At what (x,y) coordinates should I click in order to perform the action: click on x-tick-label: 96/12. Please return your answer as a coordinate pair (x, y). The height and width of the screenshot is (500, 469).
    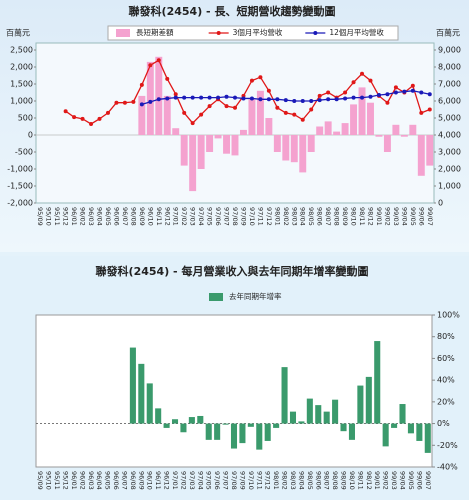
    Looking at the image, I should click on (167, 216).